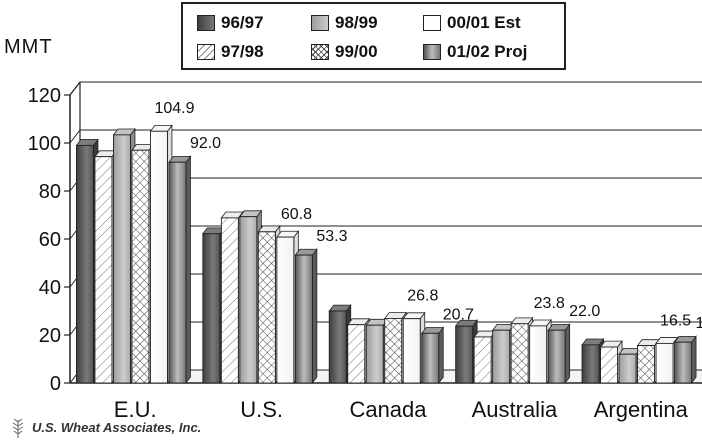 The width and height of the screenshot is (702, 443). I want to click on category-label: Argentina, so click(641, 409).